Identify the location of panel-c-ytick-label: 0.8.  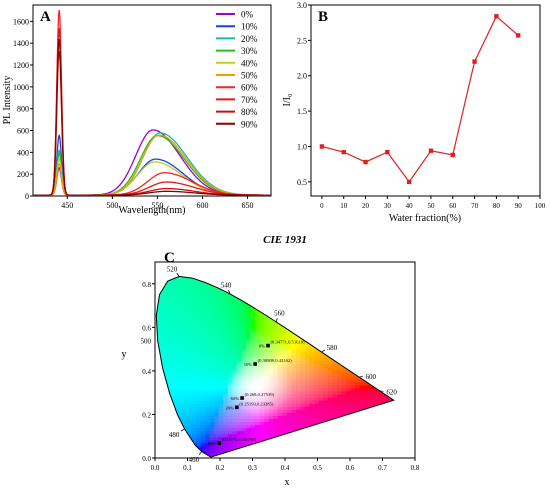
(146, 285).